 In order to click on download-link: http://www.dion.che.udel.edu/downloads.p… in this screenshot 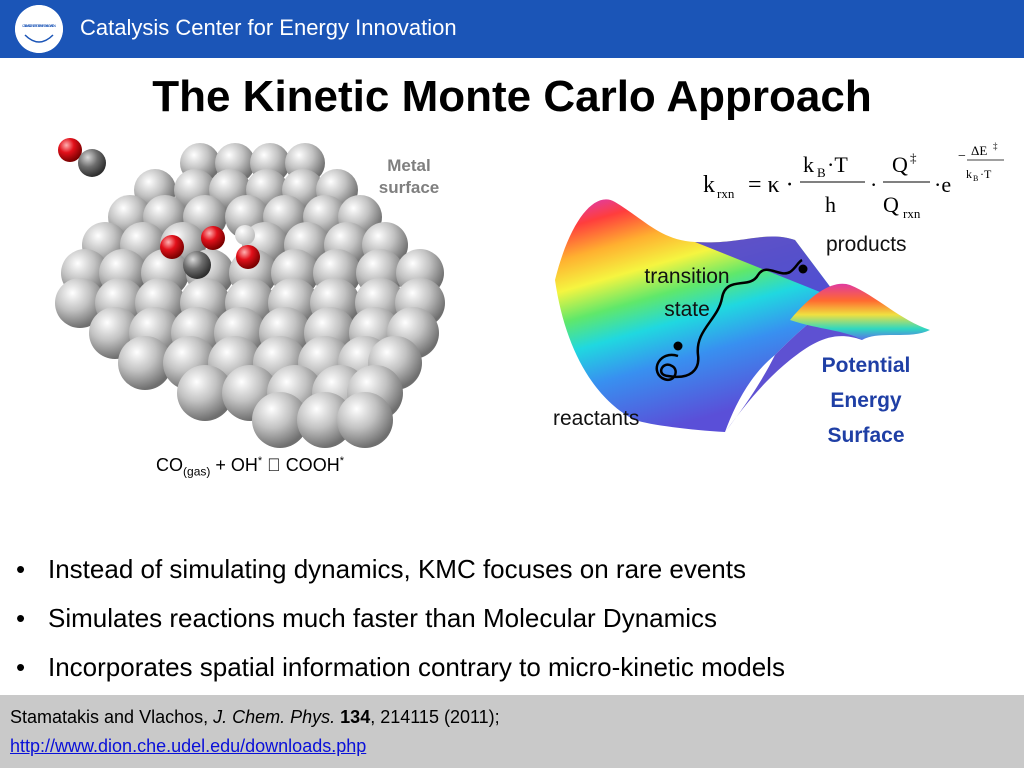, I will do `click(188, 746)`.